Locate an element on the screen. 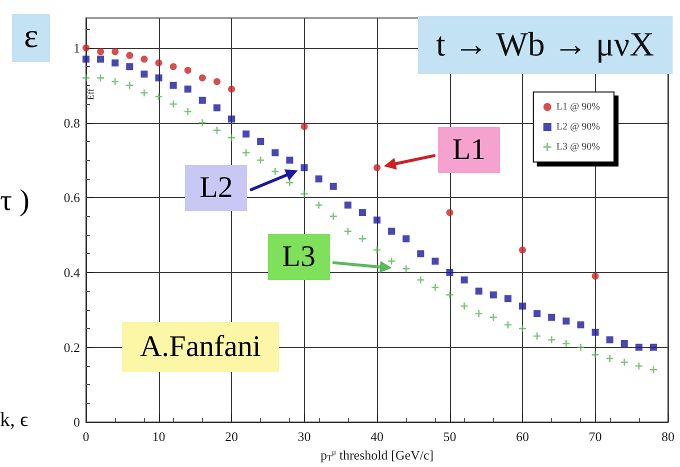 This screenshot has width=680, height=467. x-tick-label: 70 is located at coordinates (595, 436).